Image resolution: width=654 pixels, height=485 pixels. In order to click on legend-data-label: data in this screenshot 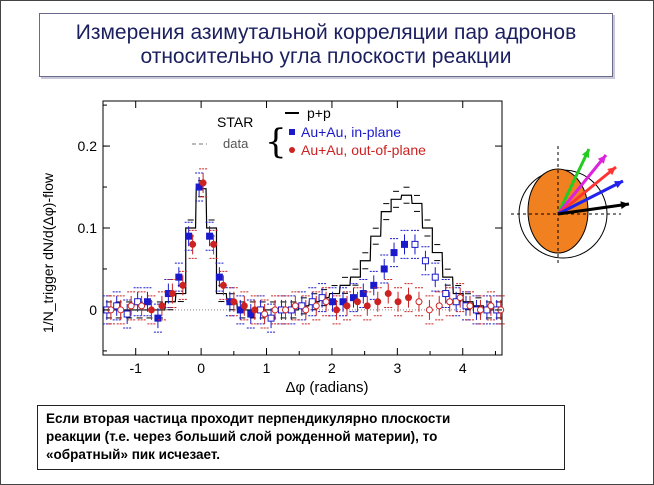, I will do `click(236, 143)`.